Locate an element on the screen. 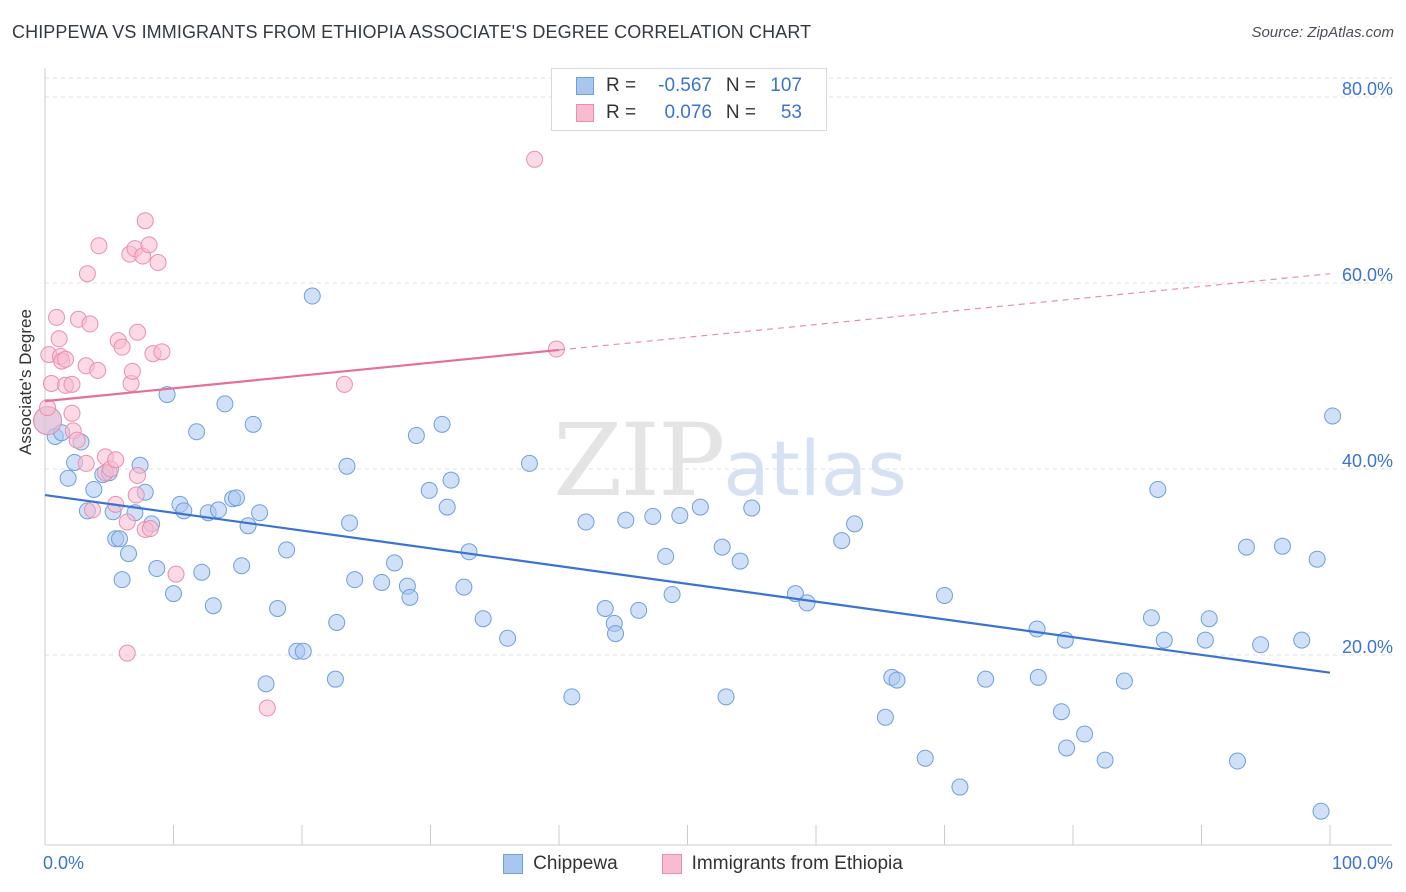 This screenshot has height=892, width=1406. y-tick-label: 80.0% is located at coordinates (1367, 89).